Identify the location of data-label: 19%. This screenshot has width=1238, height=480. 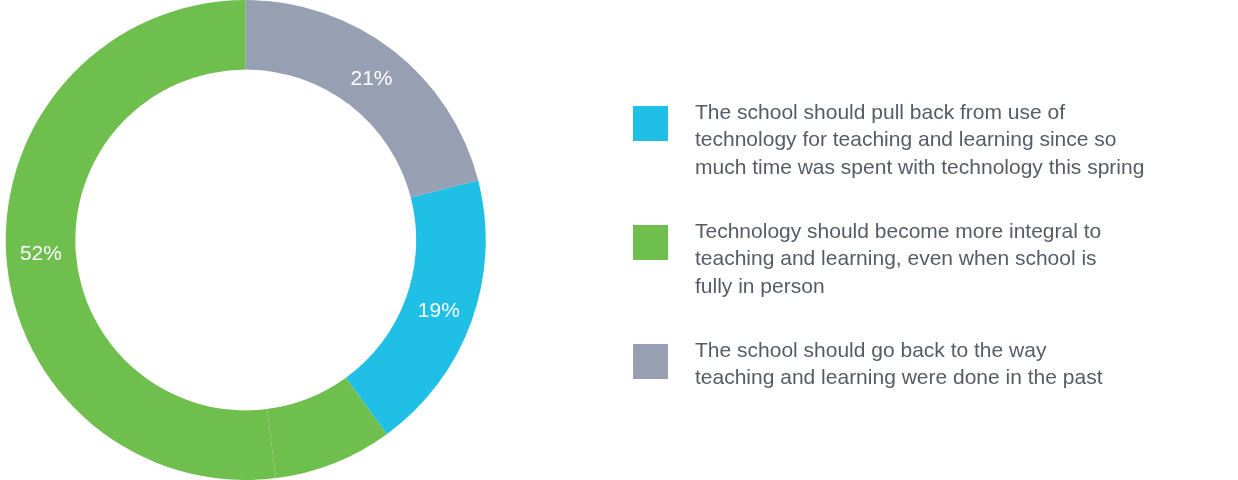
(438, 310).